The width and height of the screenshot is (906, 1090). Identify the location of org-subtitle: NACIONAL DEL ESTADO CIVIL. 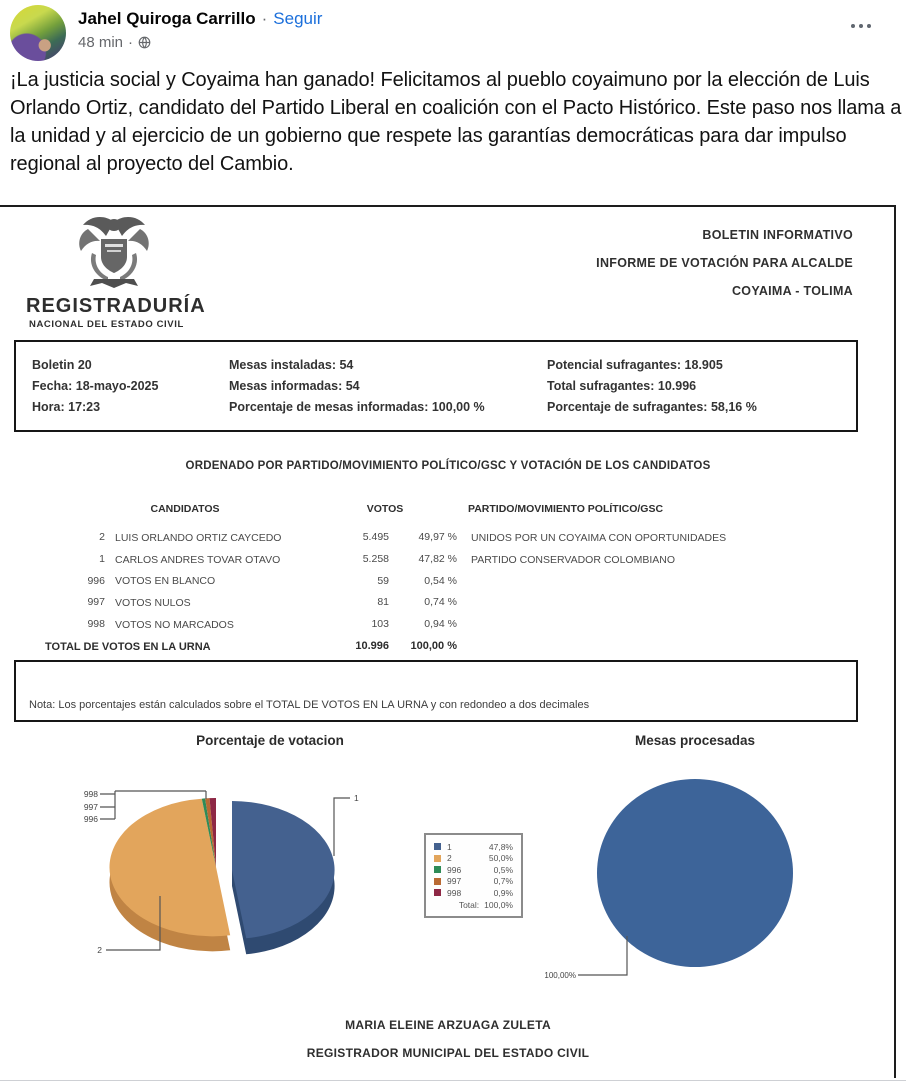
(106, 324).